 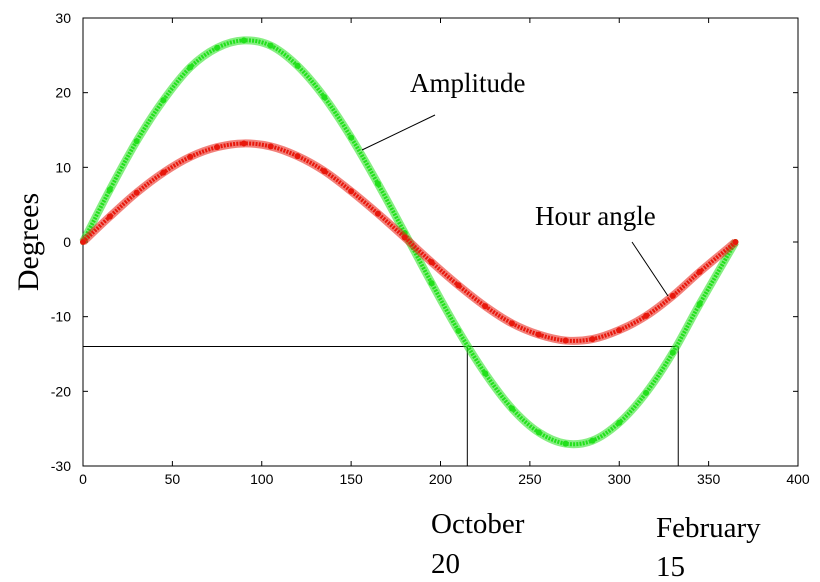 What do you see at coordinates (63, 167) in the screenshot?
I see `y-tick-label: 10` at bounding box center [63, 167].